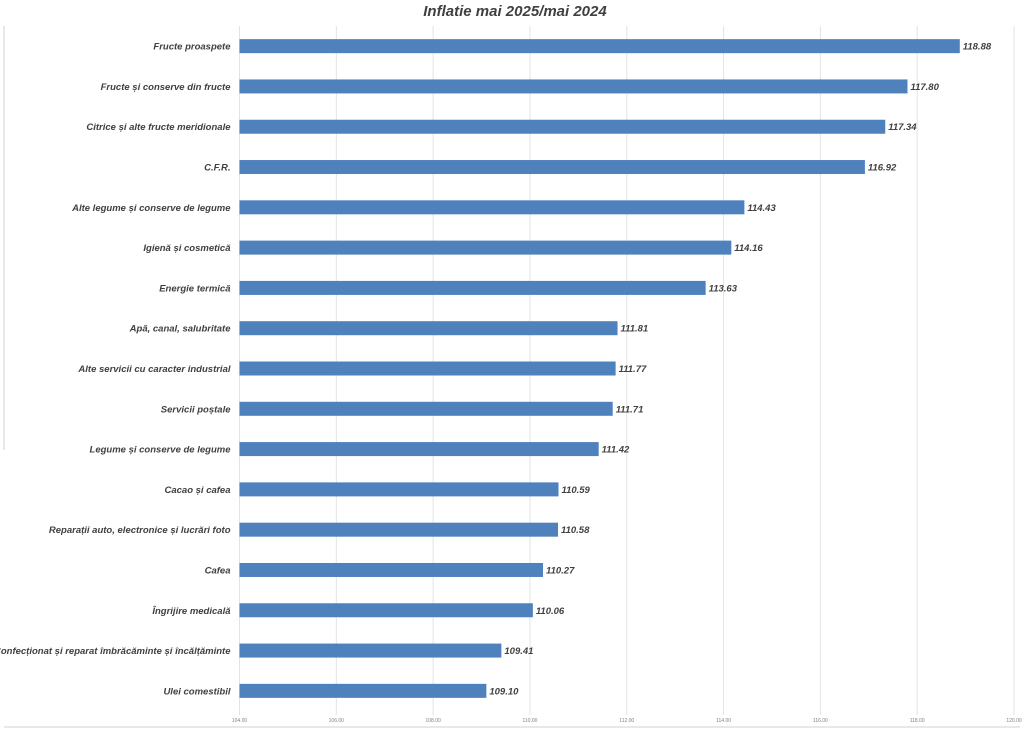  Describe the element at coordinates (191, 611) in the screenshot. I see `category-label-14: Îngrijire medicală` at that location.